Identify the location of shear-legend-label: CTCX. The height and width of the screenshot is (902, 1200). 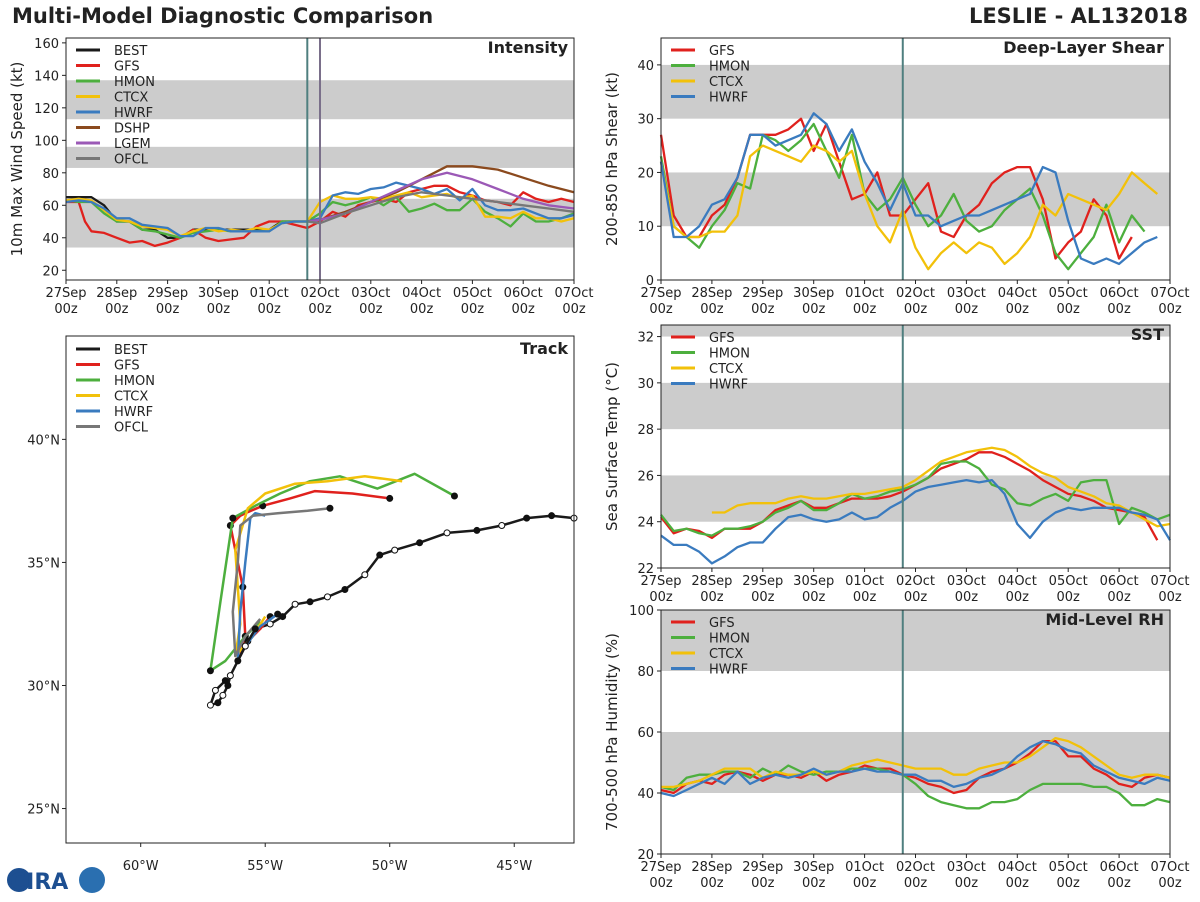
(726, 82).